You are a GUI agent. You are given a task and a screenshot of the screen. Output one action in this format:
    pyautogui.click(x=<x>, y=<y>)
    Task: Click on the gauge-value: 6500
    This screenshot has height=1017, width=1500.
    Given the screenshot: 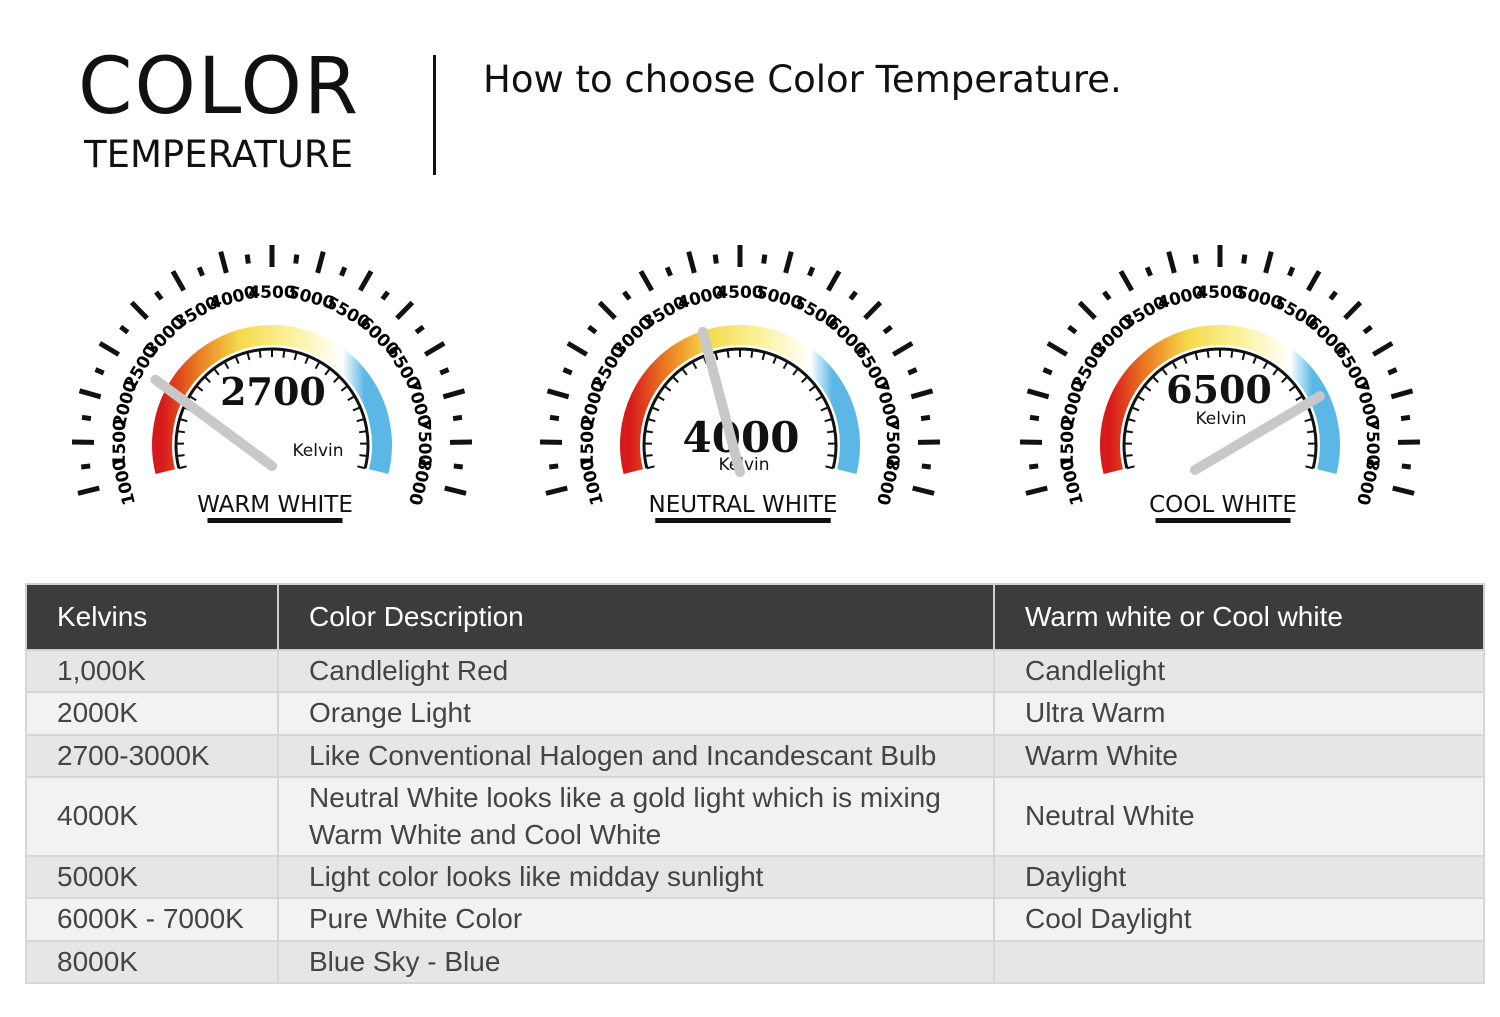 What is the action you would take?
    pyautogui.click(x=1219, y=389)
    